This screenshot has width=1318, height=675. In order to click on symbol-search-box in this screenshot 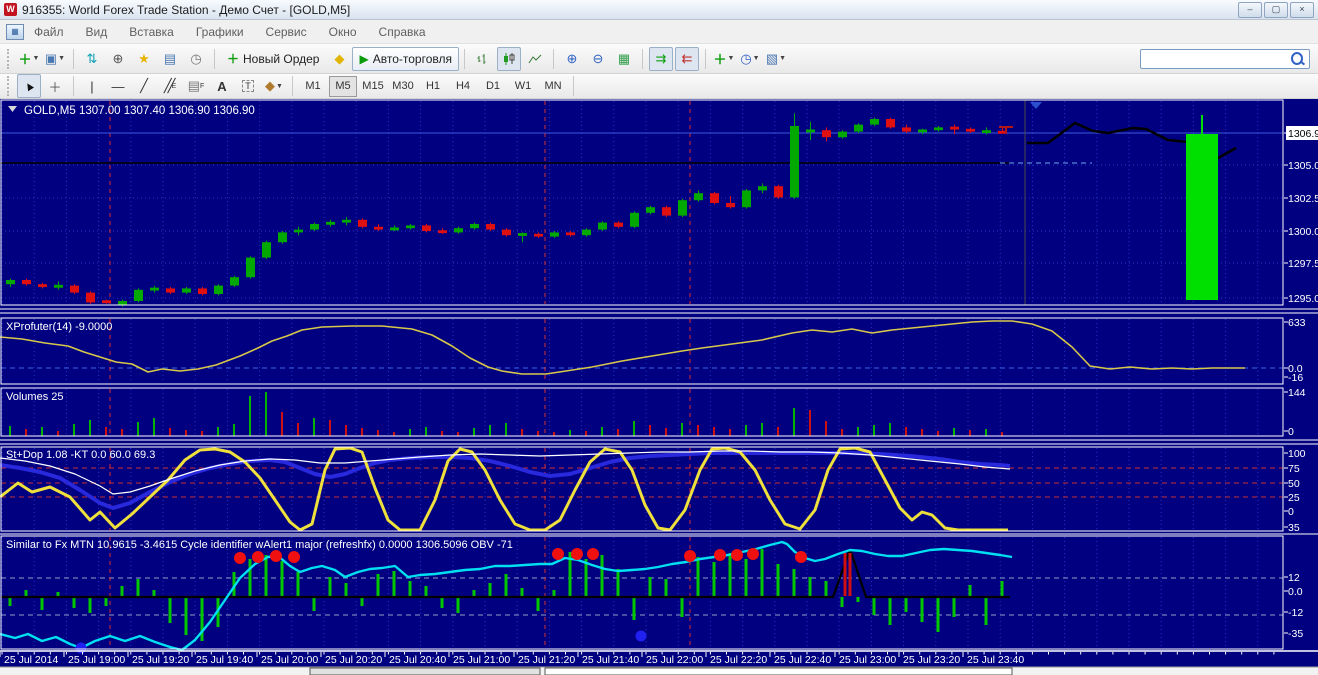, I will do `click(1225, 58)`.